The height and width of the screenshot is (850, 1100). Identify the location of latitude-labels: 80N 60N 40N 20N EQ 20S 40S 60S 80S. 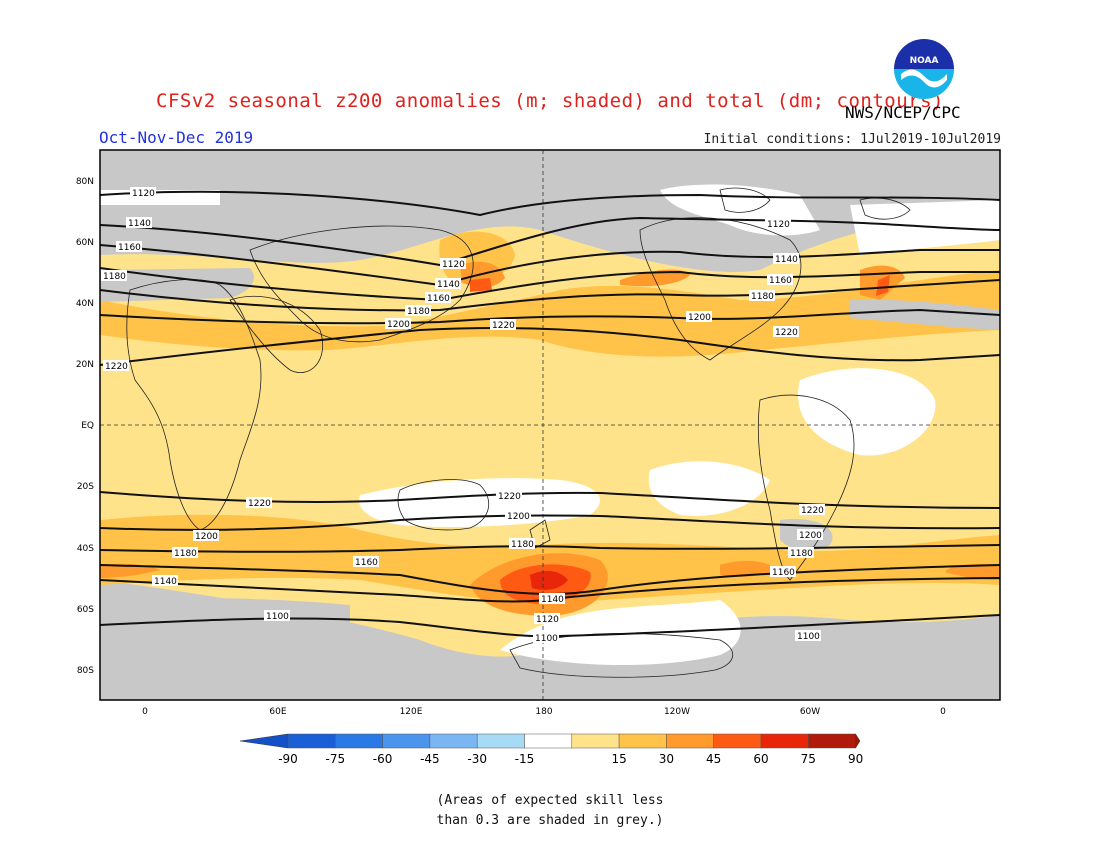
(85, 426).